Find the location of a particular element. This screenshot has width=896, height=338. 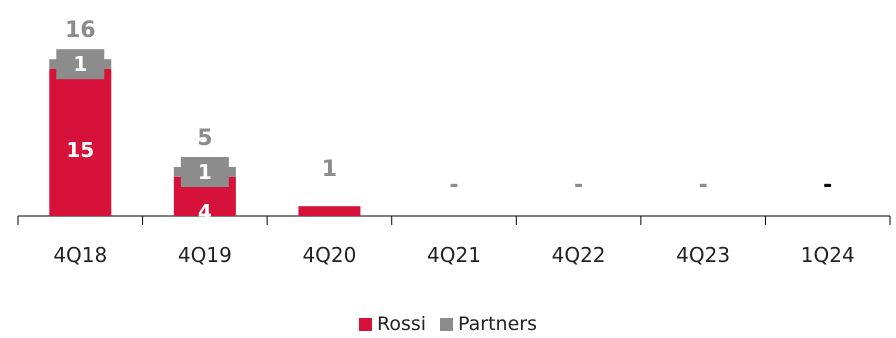

x-tick-label-4q22: 4Q22 is located at coordinates (579, 255).